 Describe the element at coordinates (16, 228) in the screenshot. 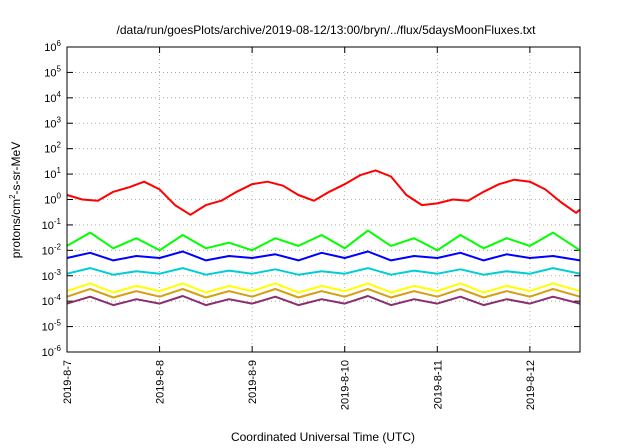

I see `y-axis-label-pre: protons/cm` at that location.